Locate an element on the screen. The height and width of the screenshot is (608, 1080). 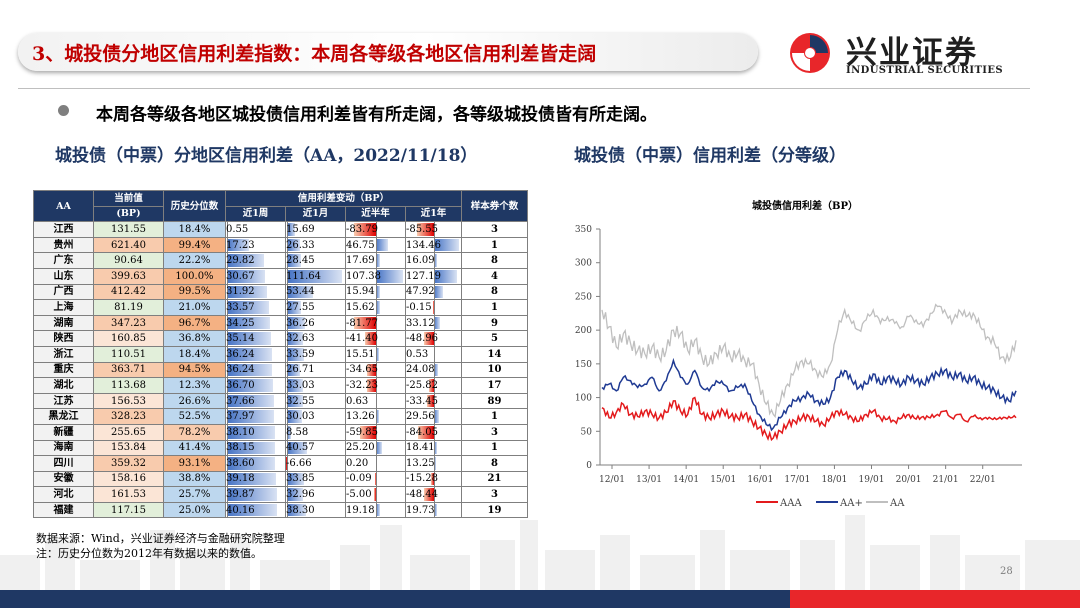
x-tick-label: 19/01 is located at coordinates (872, 480).